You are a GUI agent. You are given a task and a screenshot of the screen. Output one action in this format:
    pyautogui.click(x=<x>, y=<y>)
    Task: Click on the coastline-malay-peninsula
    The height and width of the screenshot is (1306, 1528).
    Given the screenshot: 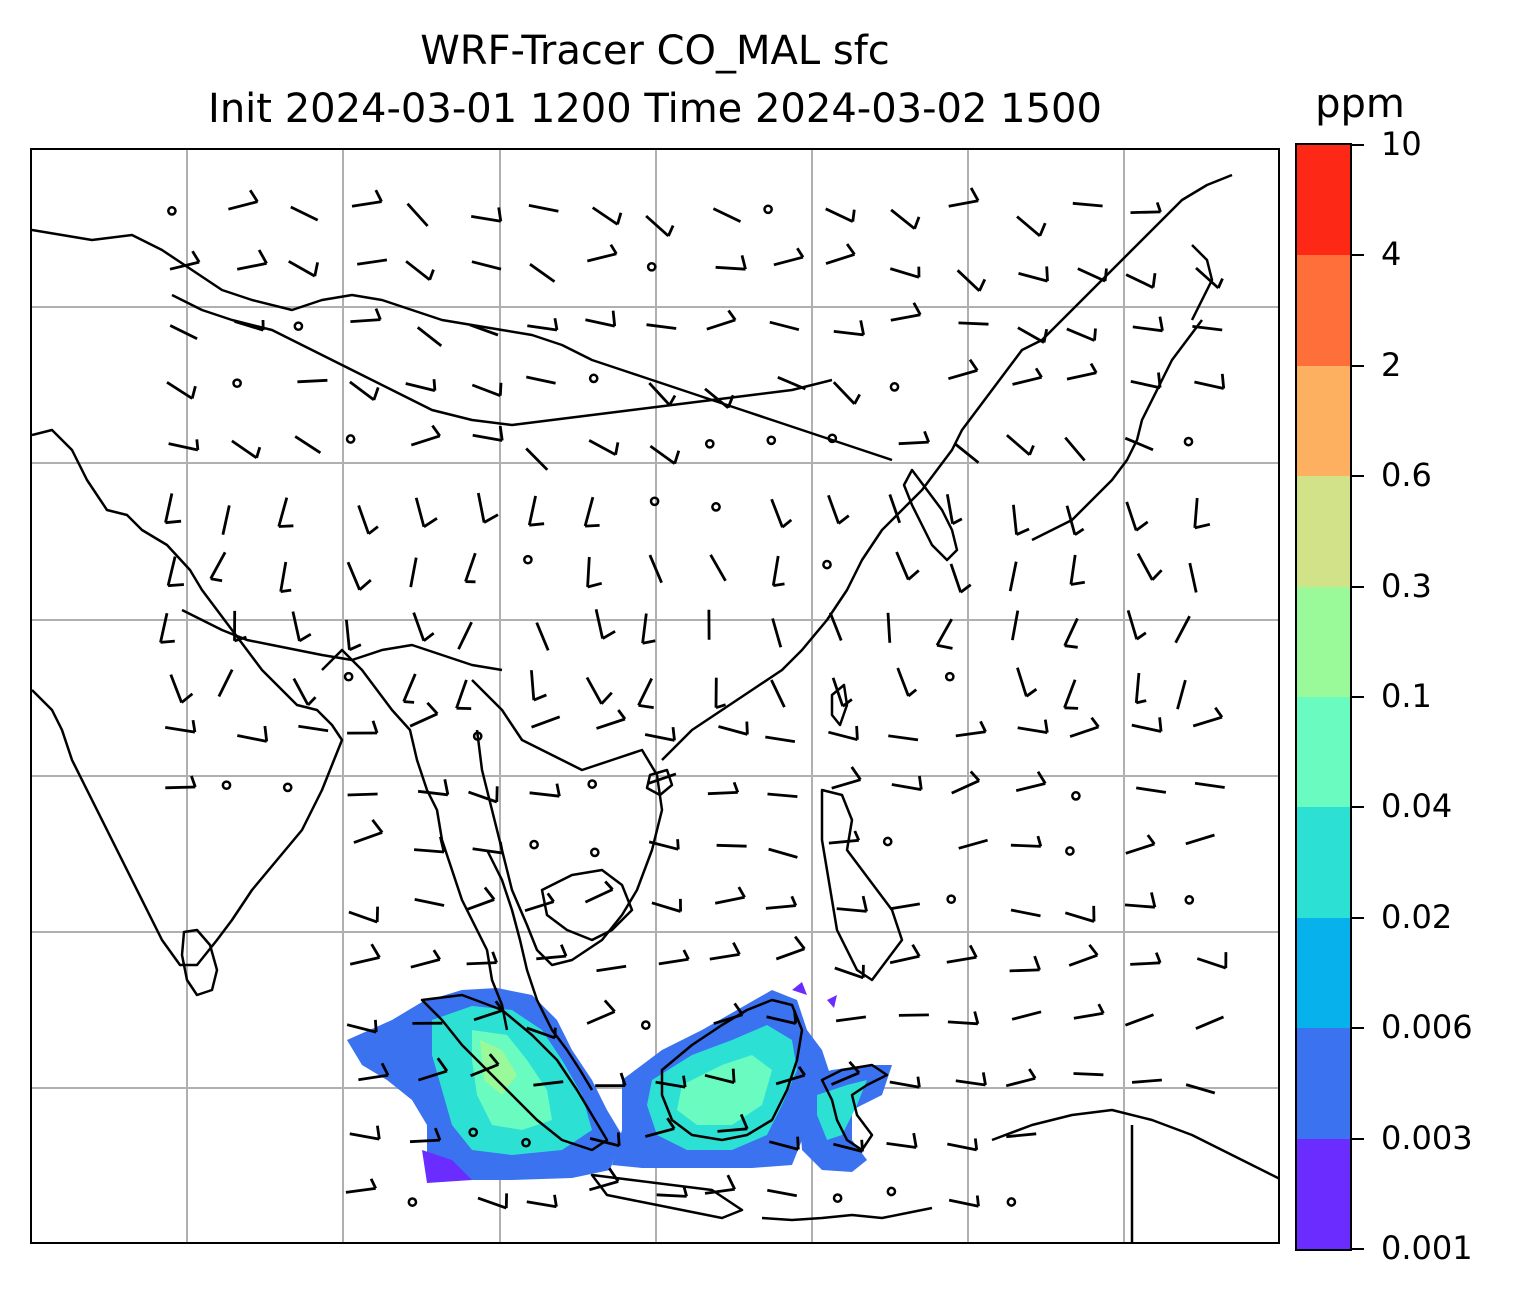 What is the action you would take?
    pyautogui.click(x=539, y=970)
    